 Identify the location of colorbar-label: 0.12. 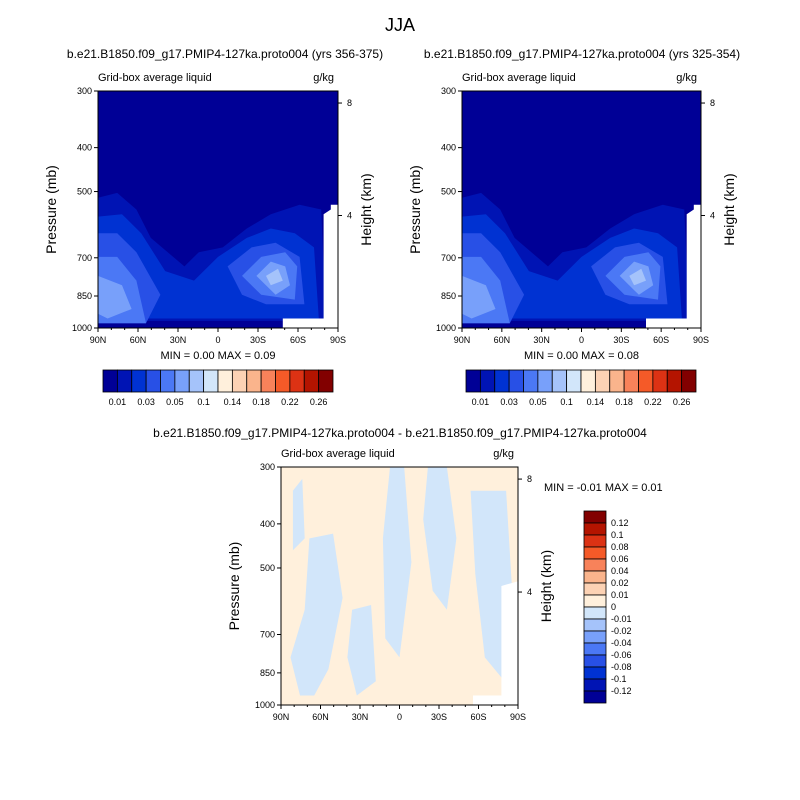
(620, 523).